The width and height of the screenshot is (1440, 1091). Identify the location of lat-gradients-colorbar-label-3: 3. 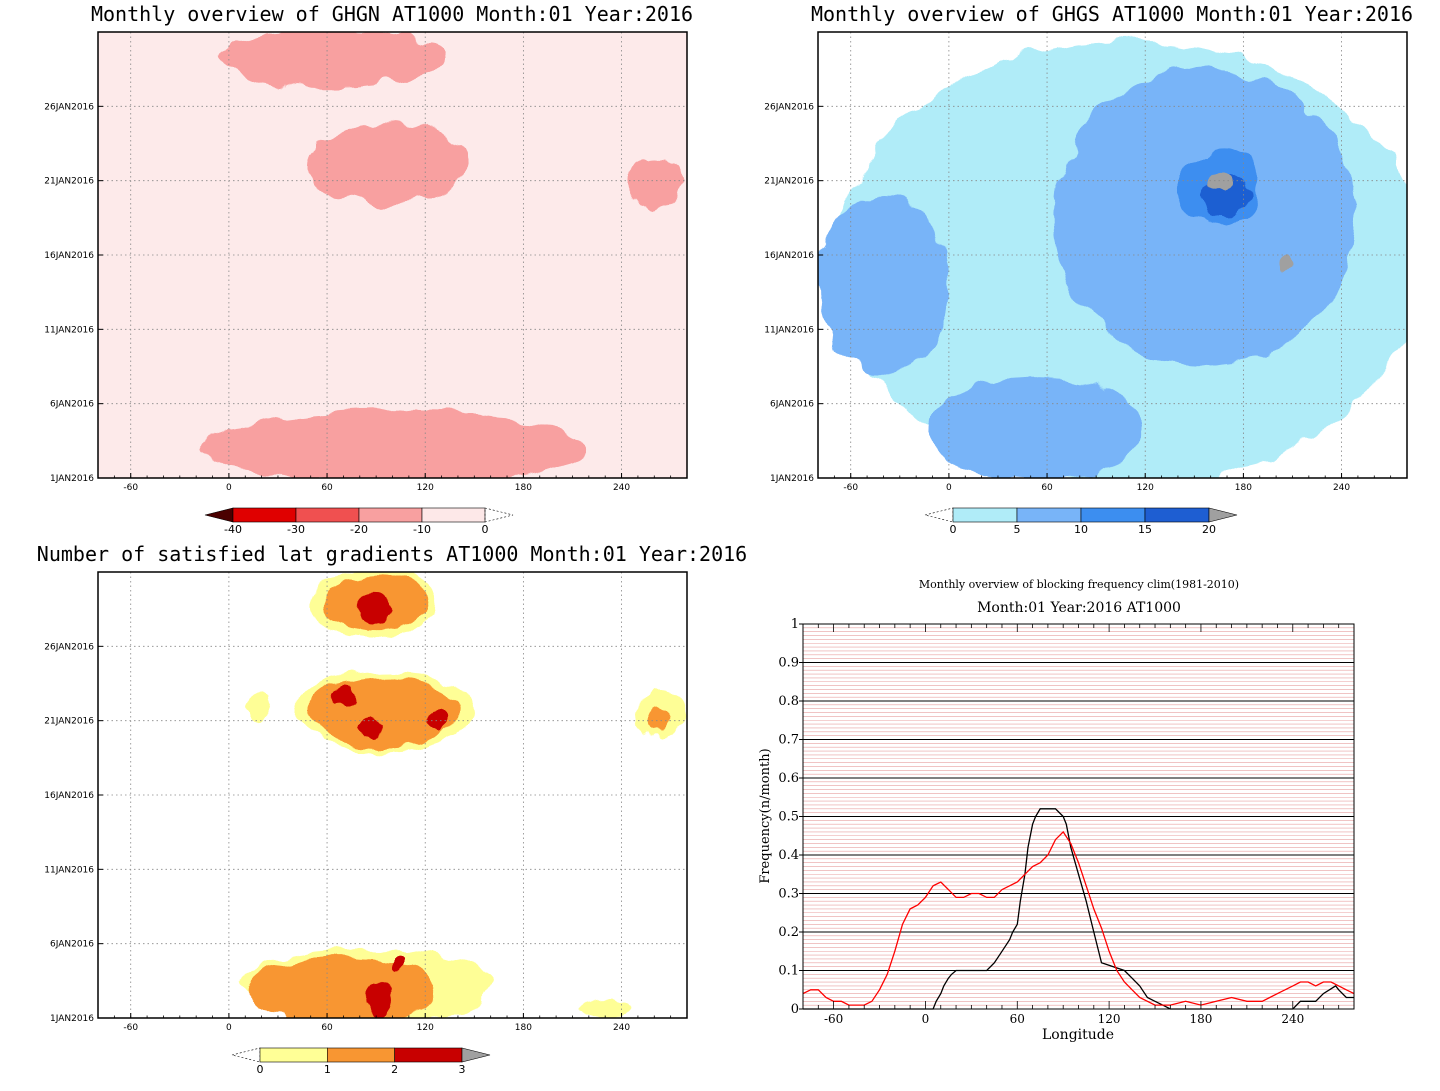
(462, 1069).